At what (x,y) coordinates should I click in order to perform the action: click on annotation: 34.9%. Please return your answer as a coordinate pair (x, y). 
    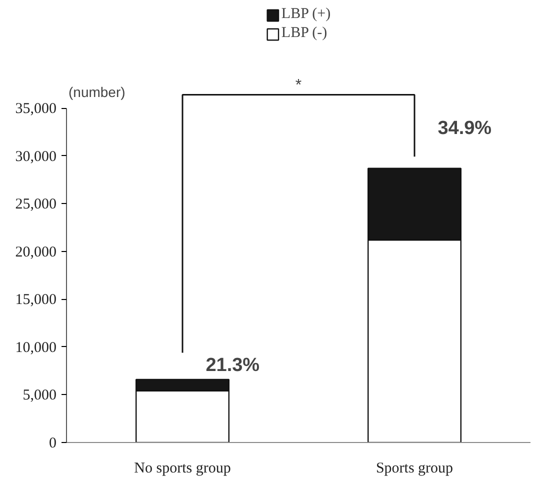
    Looking at the image, I should click on (465, 128).